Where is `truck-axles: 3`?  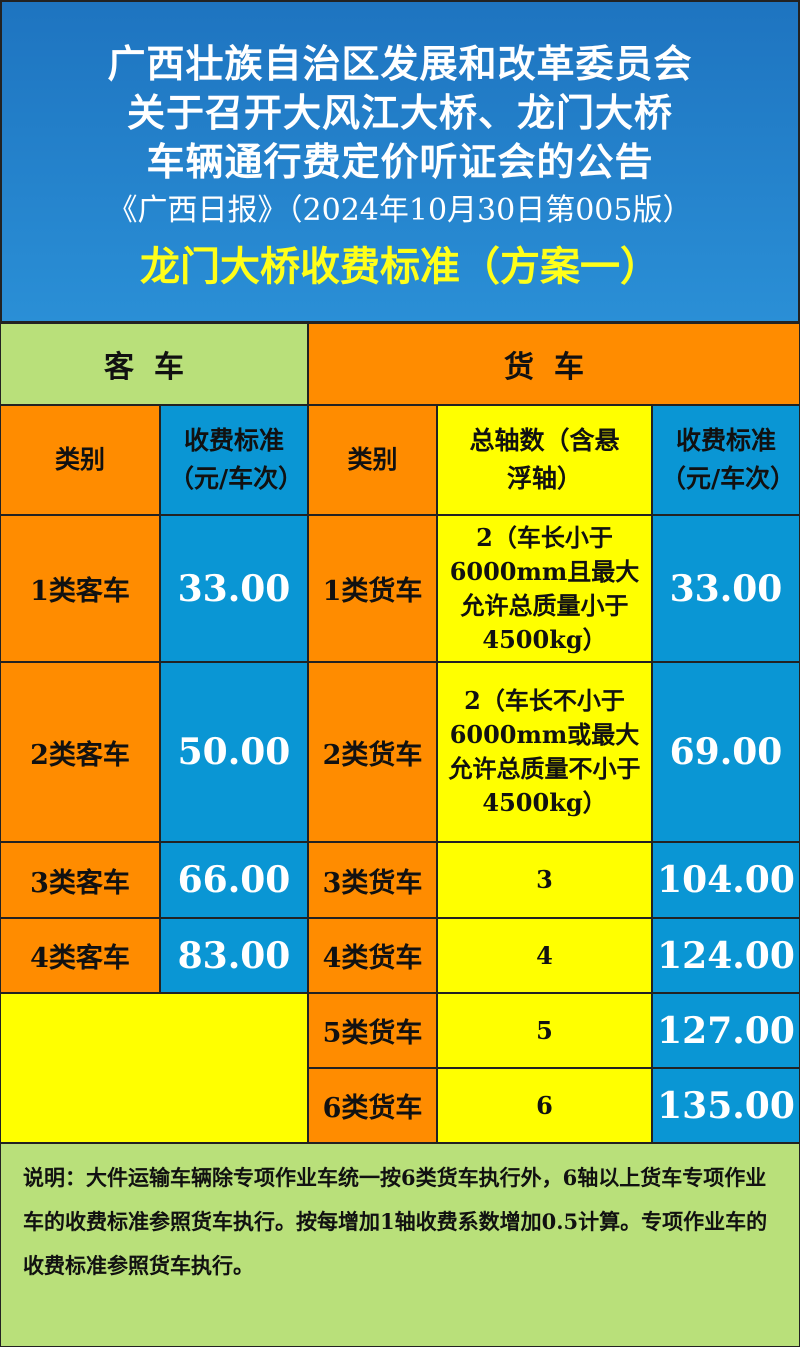
truck-axles: 3 is located at coordinates (544, 880).